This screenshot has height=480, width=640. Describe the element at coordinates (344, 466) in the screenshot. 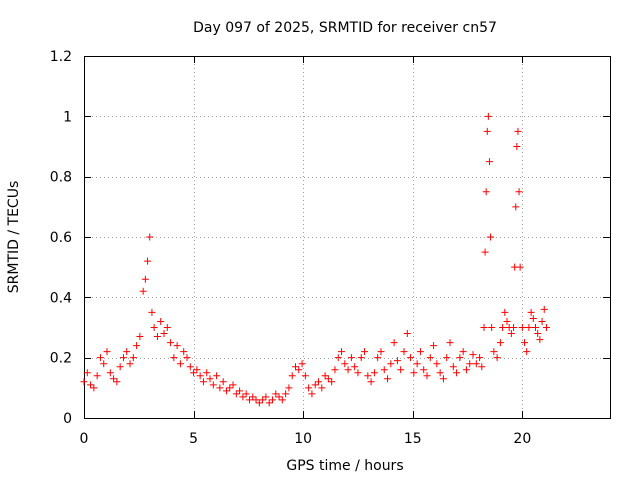

I see `x-axis-label: GPS time / hours` at that location.